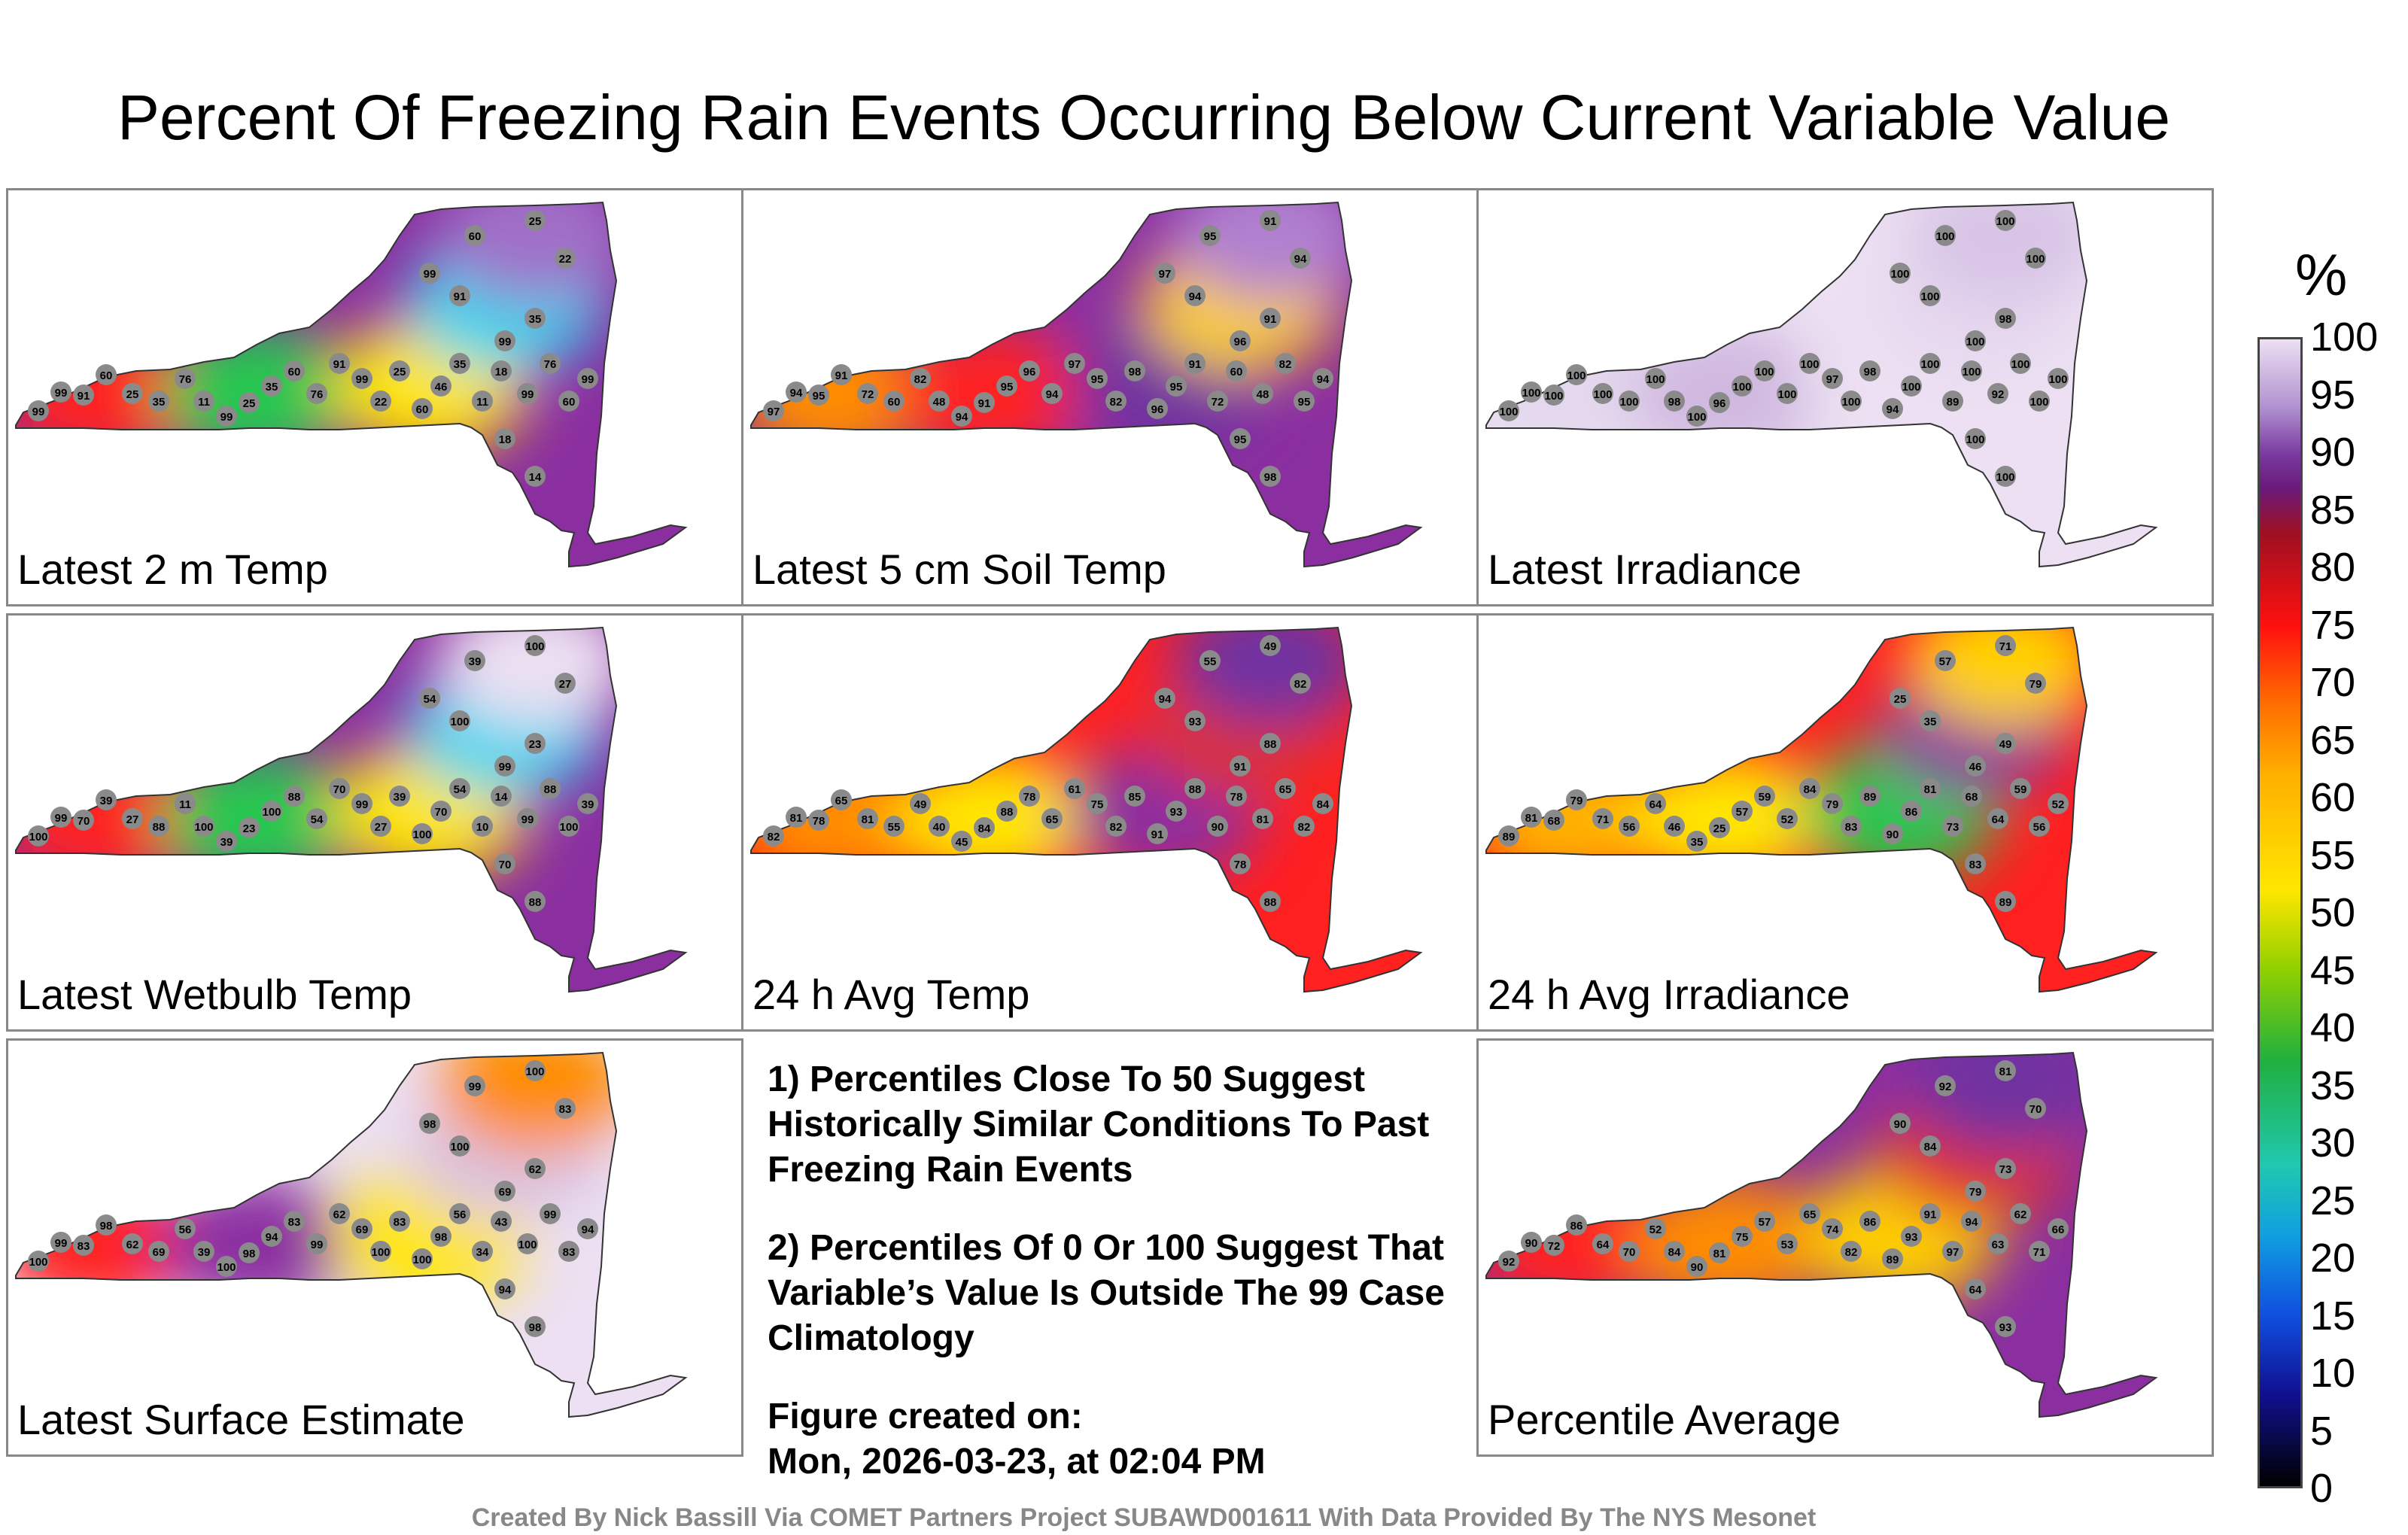  Describe the element at coordinates (2005, 319) in the screenshot. I see `station-value: 98` at that location.